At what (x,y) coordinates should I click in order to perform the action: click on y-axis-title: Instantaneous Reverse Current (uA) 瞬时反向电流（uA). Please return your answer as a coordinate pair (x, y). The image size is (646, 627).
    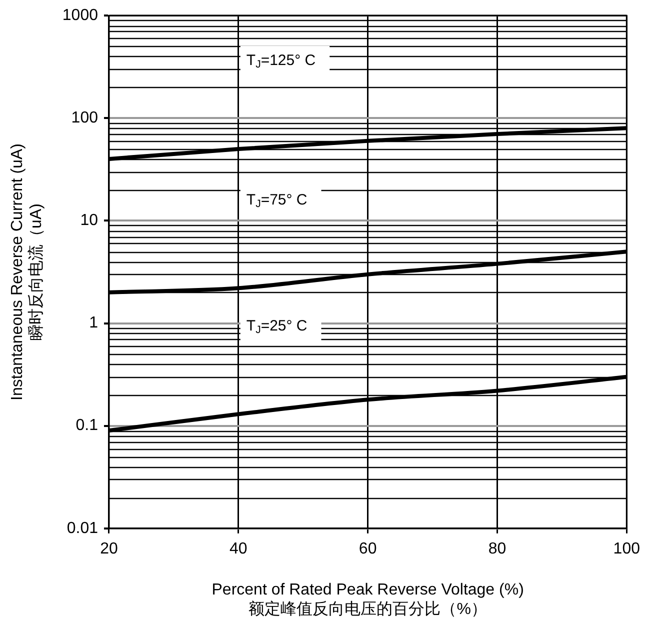
    Looking at the image, I should click on (27, 272).